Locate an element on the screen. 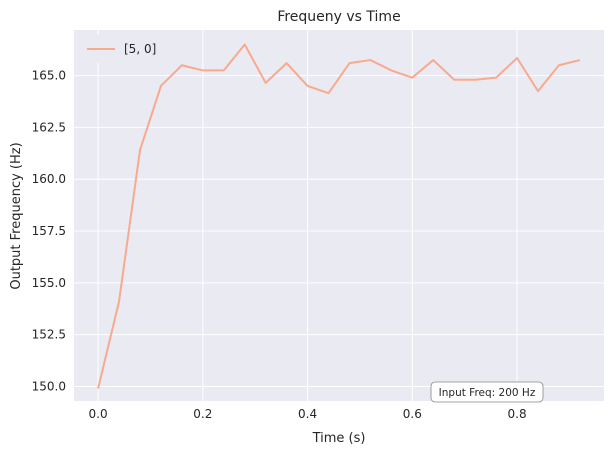 This screenshot has width=615, height=455. y-tick-label: 157.5 is located at coordinates (49, 231).